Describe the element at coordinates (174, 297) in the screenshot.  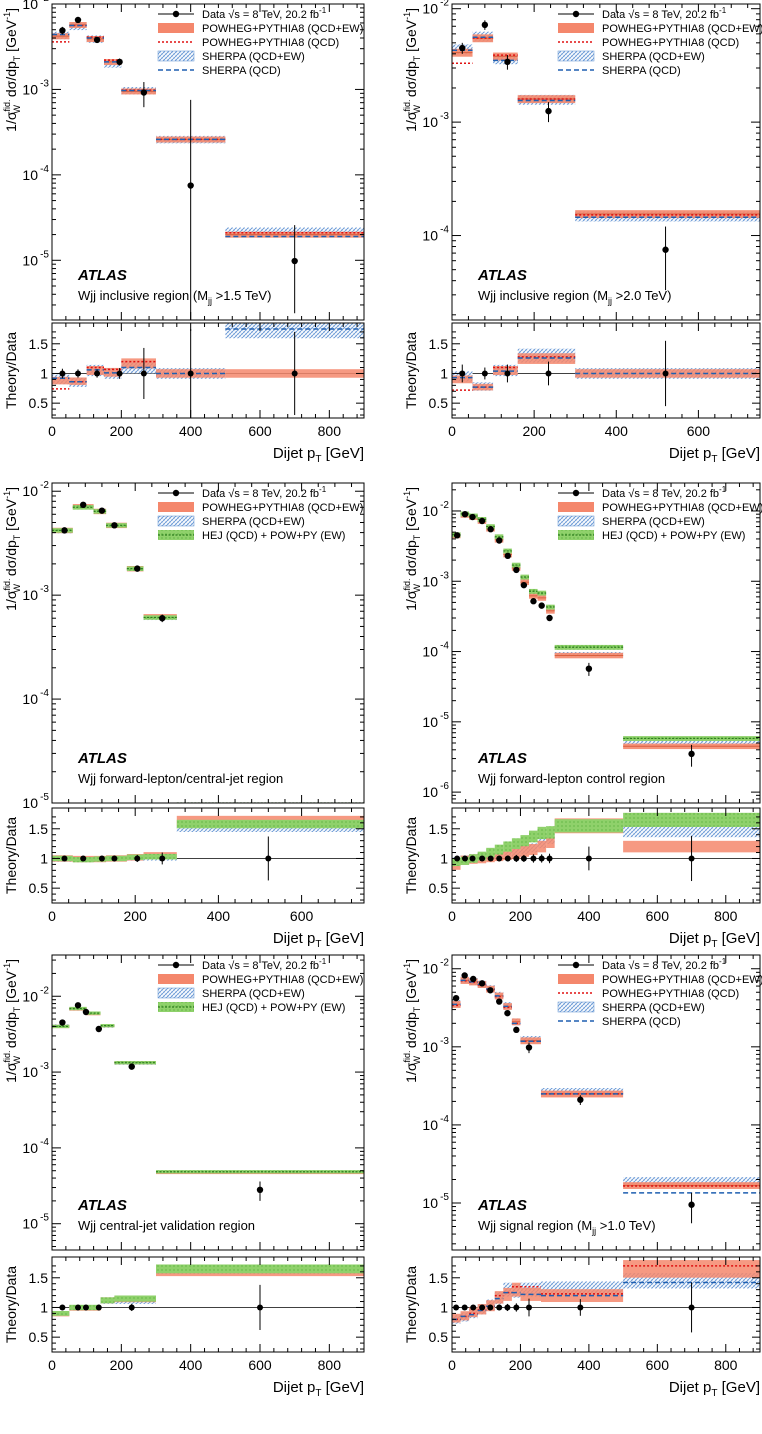
I see `region-label: Wjj inclusive region (Mjj >1.5 TeV)` at that location.